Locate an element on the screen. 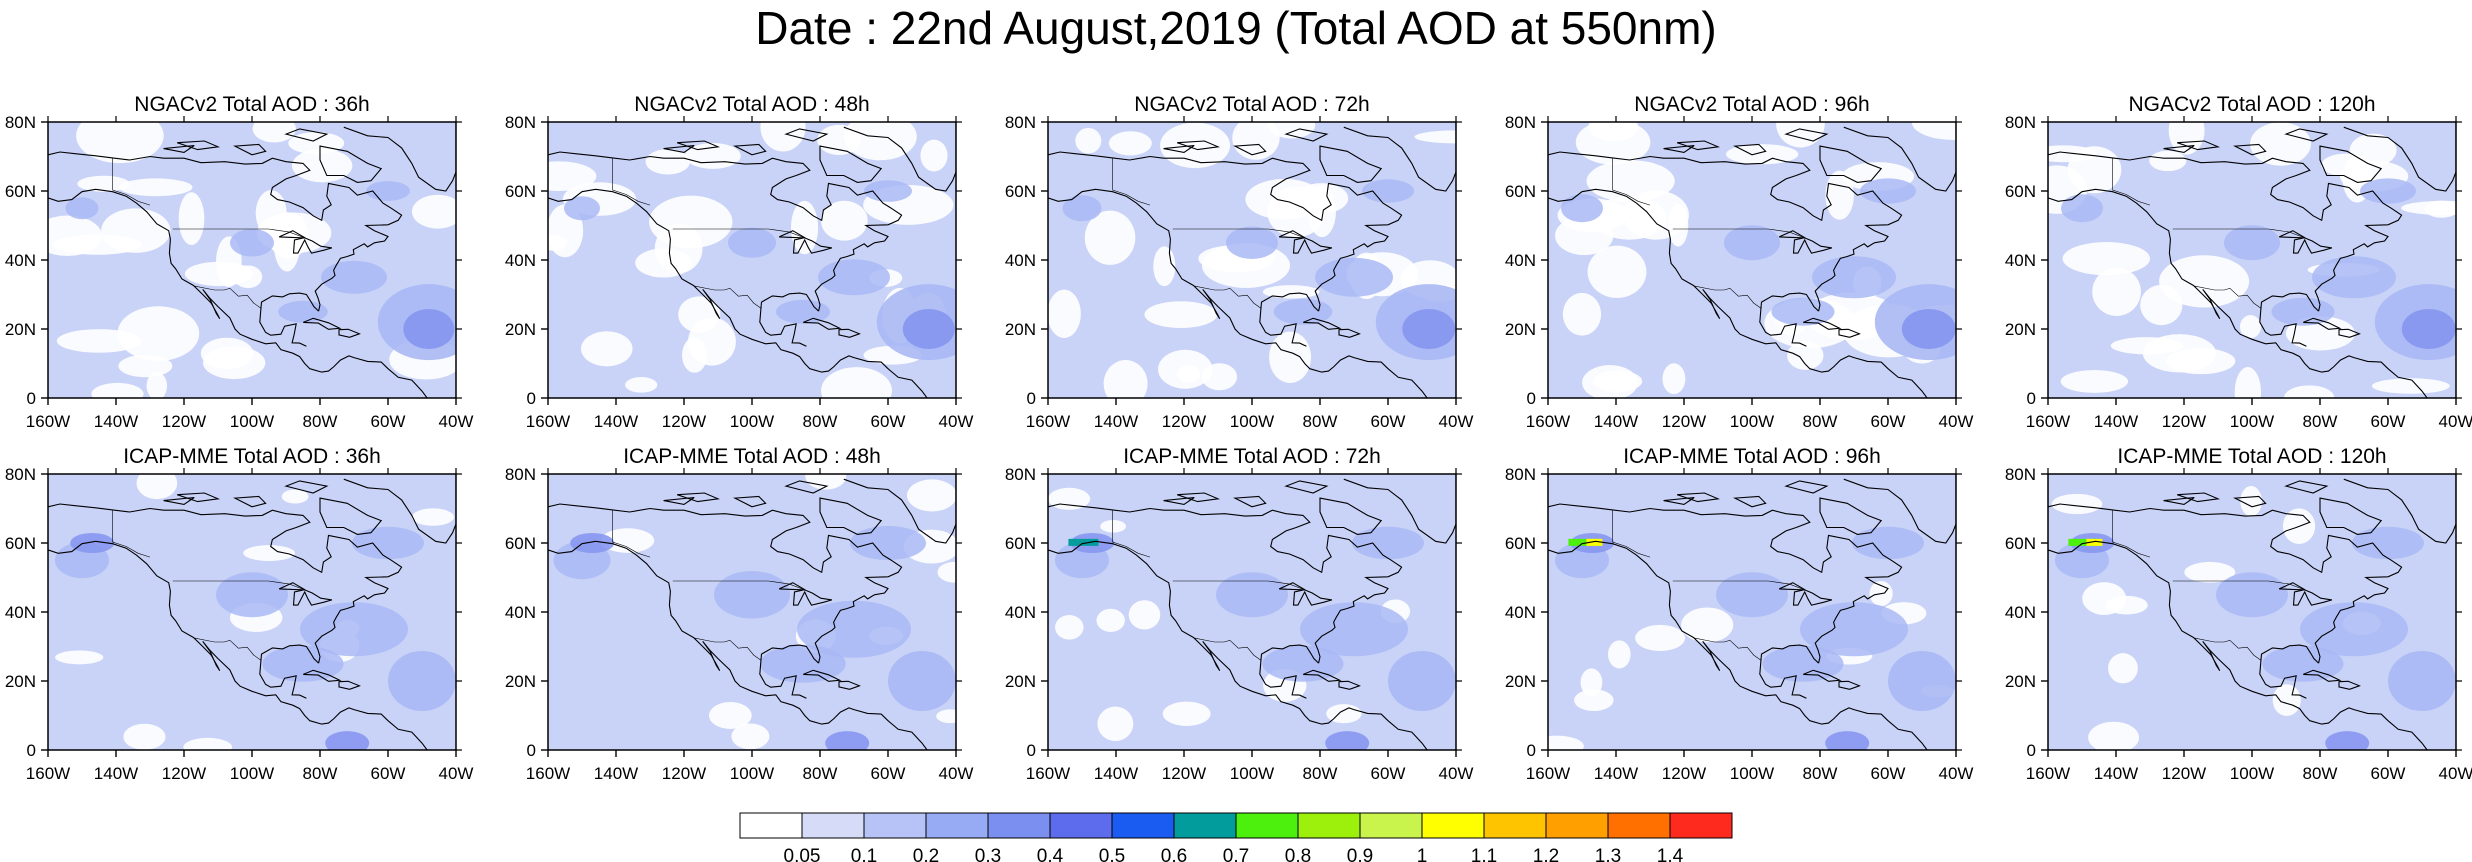  great-lakes is located at coordinates (805, 594).